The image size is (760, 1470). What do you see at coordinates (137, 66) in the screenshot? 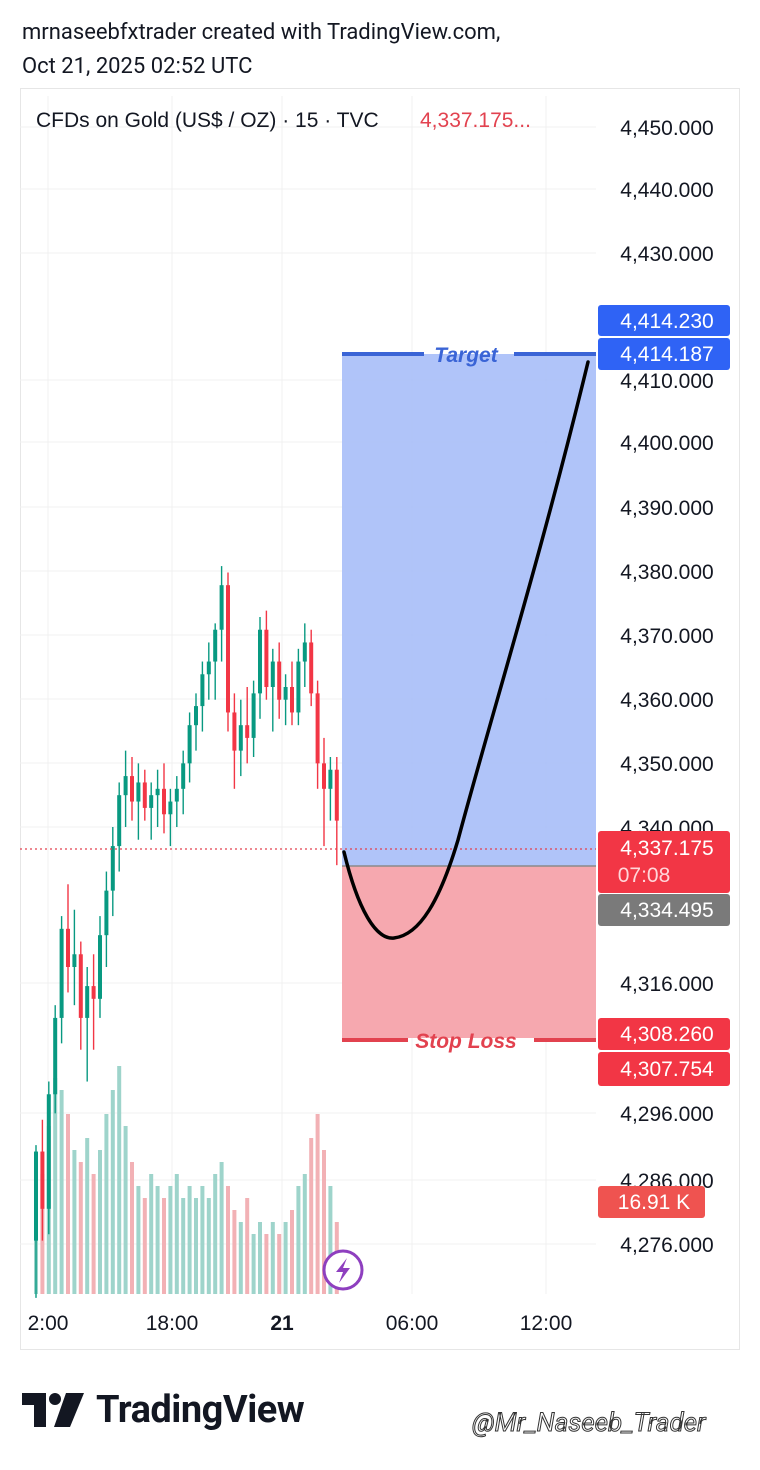
I see `date-line: Oct 21, 2025 02:52 UTC` at bounding box center [137, 66].